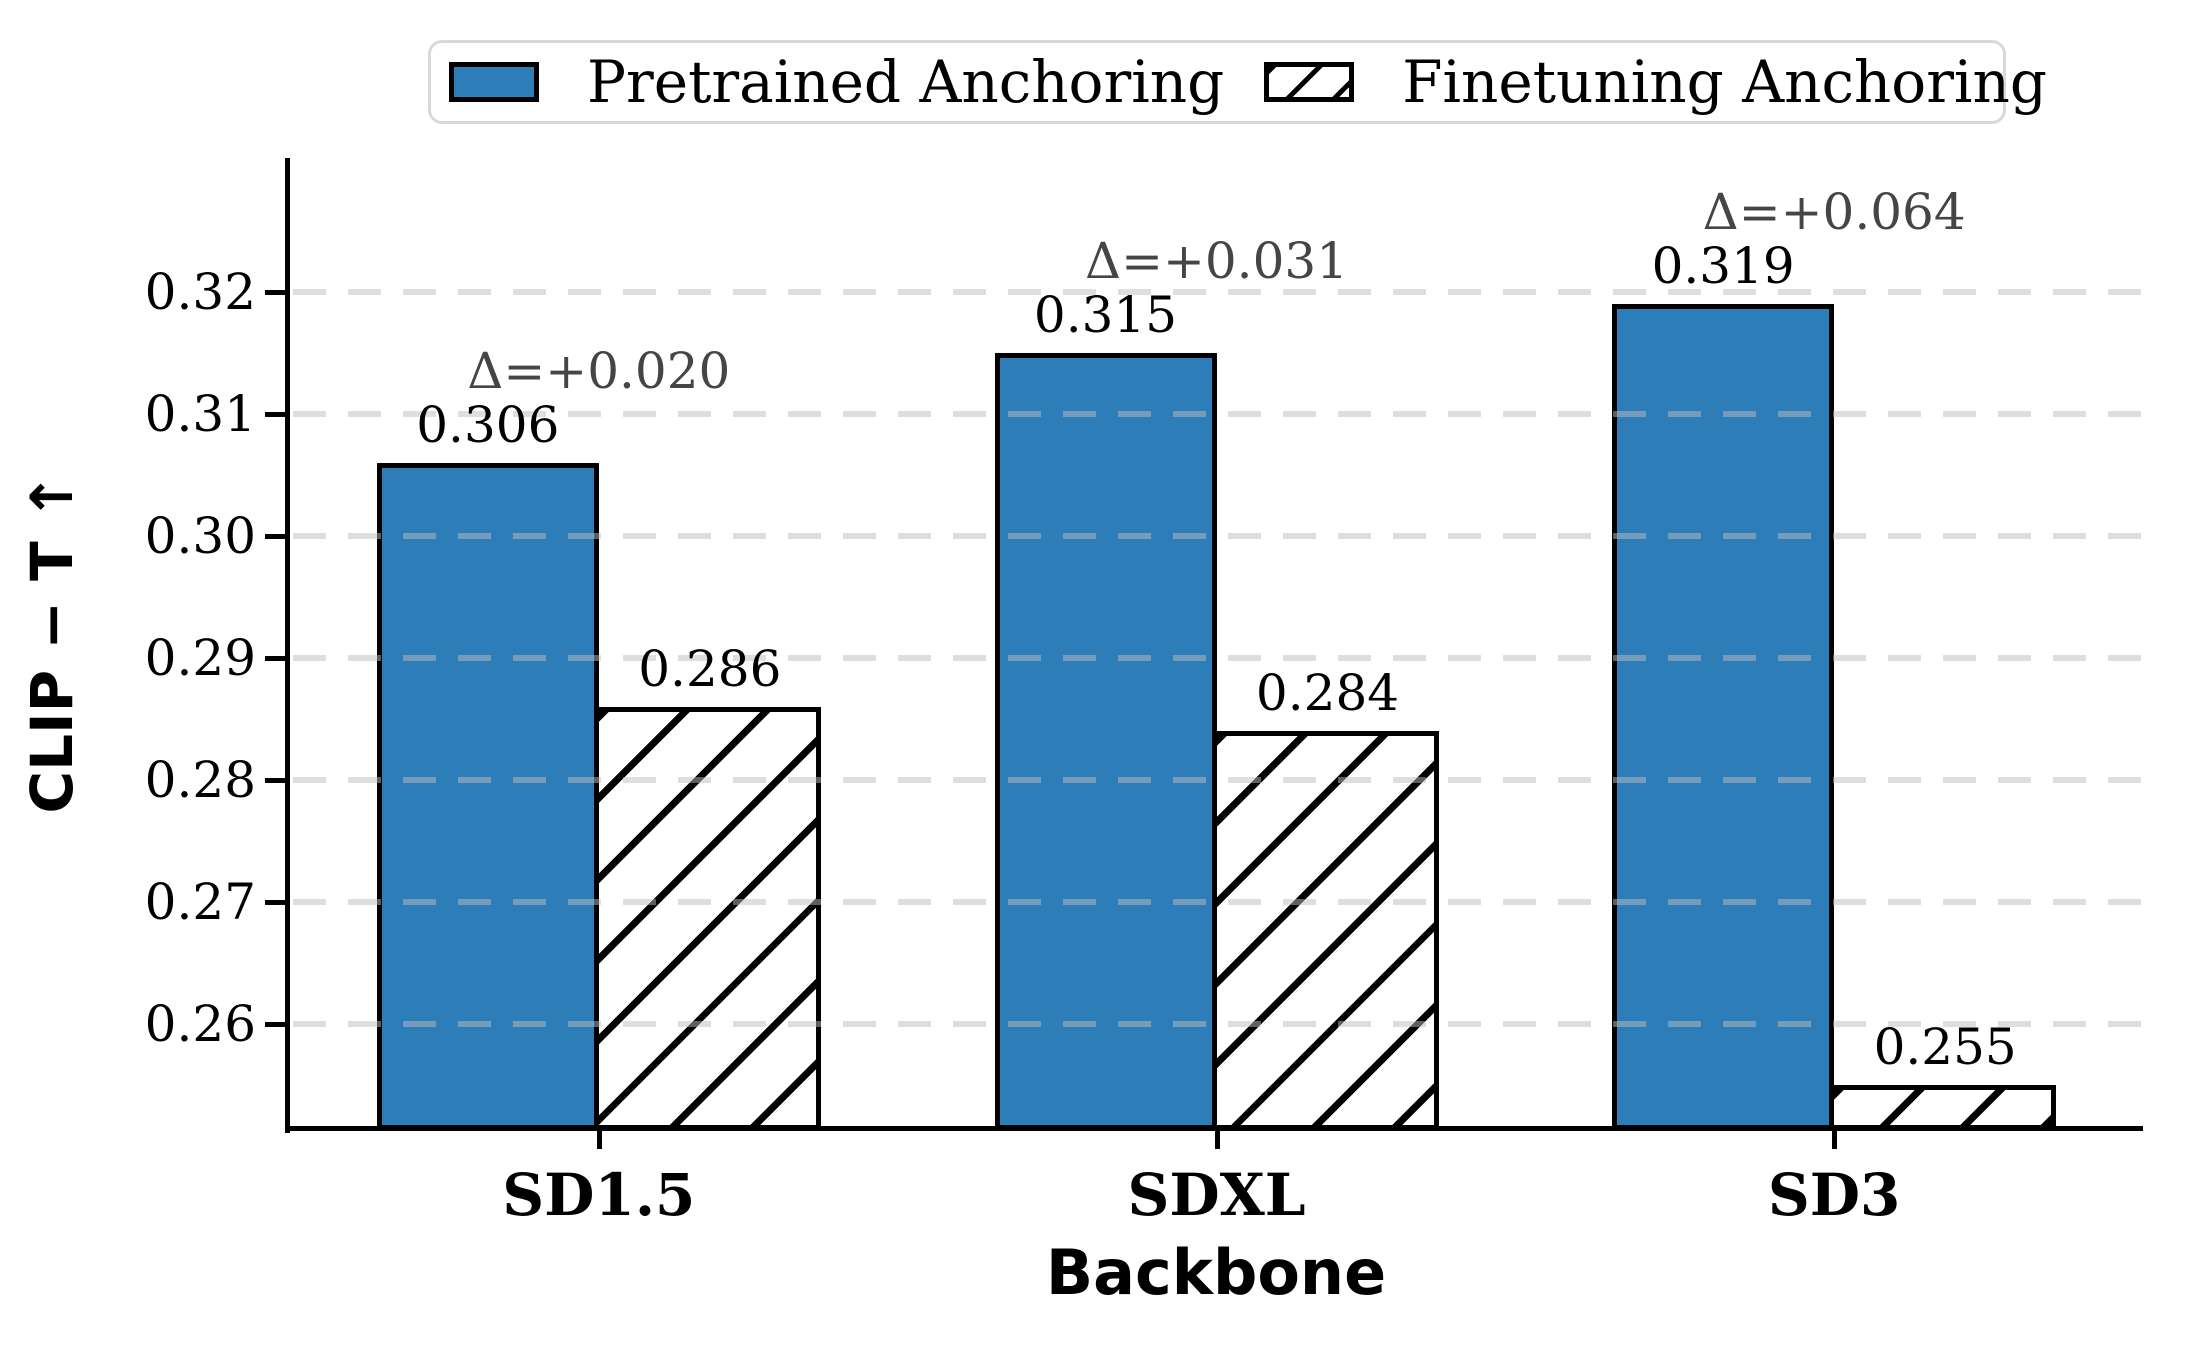 This screenshot has height=1350, width=2186. Describe the element at coordinates (1724, 82) in the screenshot. I see `legend-label: Finetuning Anchoring` at that location.